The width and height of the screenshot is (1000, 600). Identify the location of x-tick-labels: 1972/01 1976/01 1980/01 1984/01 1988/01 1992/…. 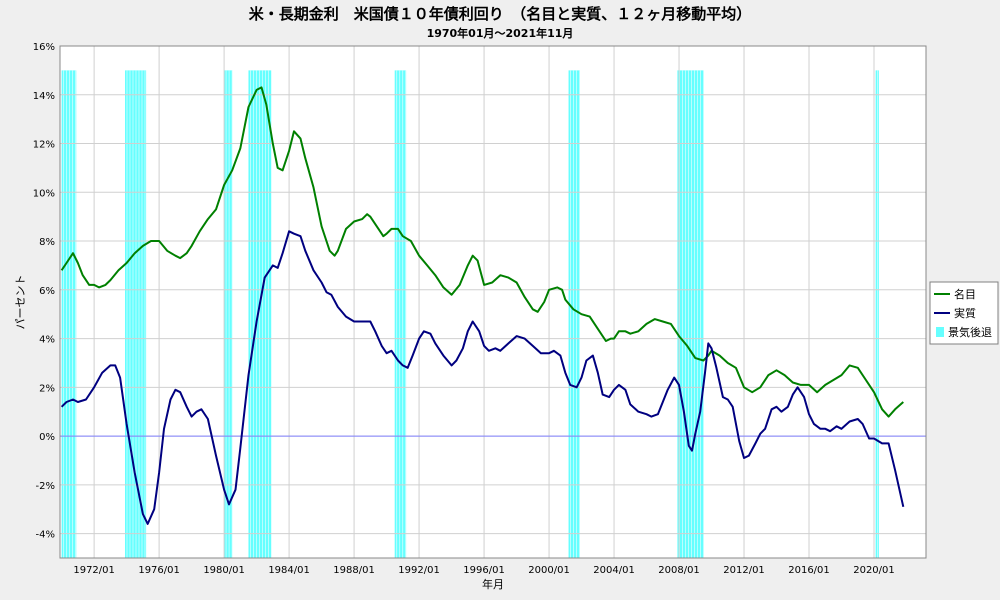
(483, 570).